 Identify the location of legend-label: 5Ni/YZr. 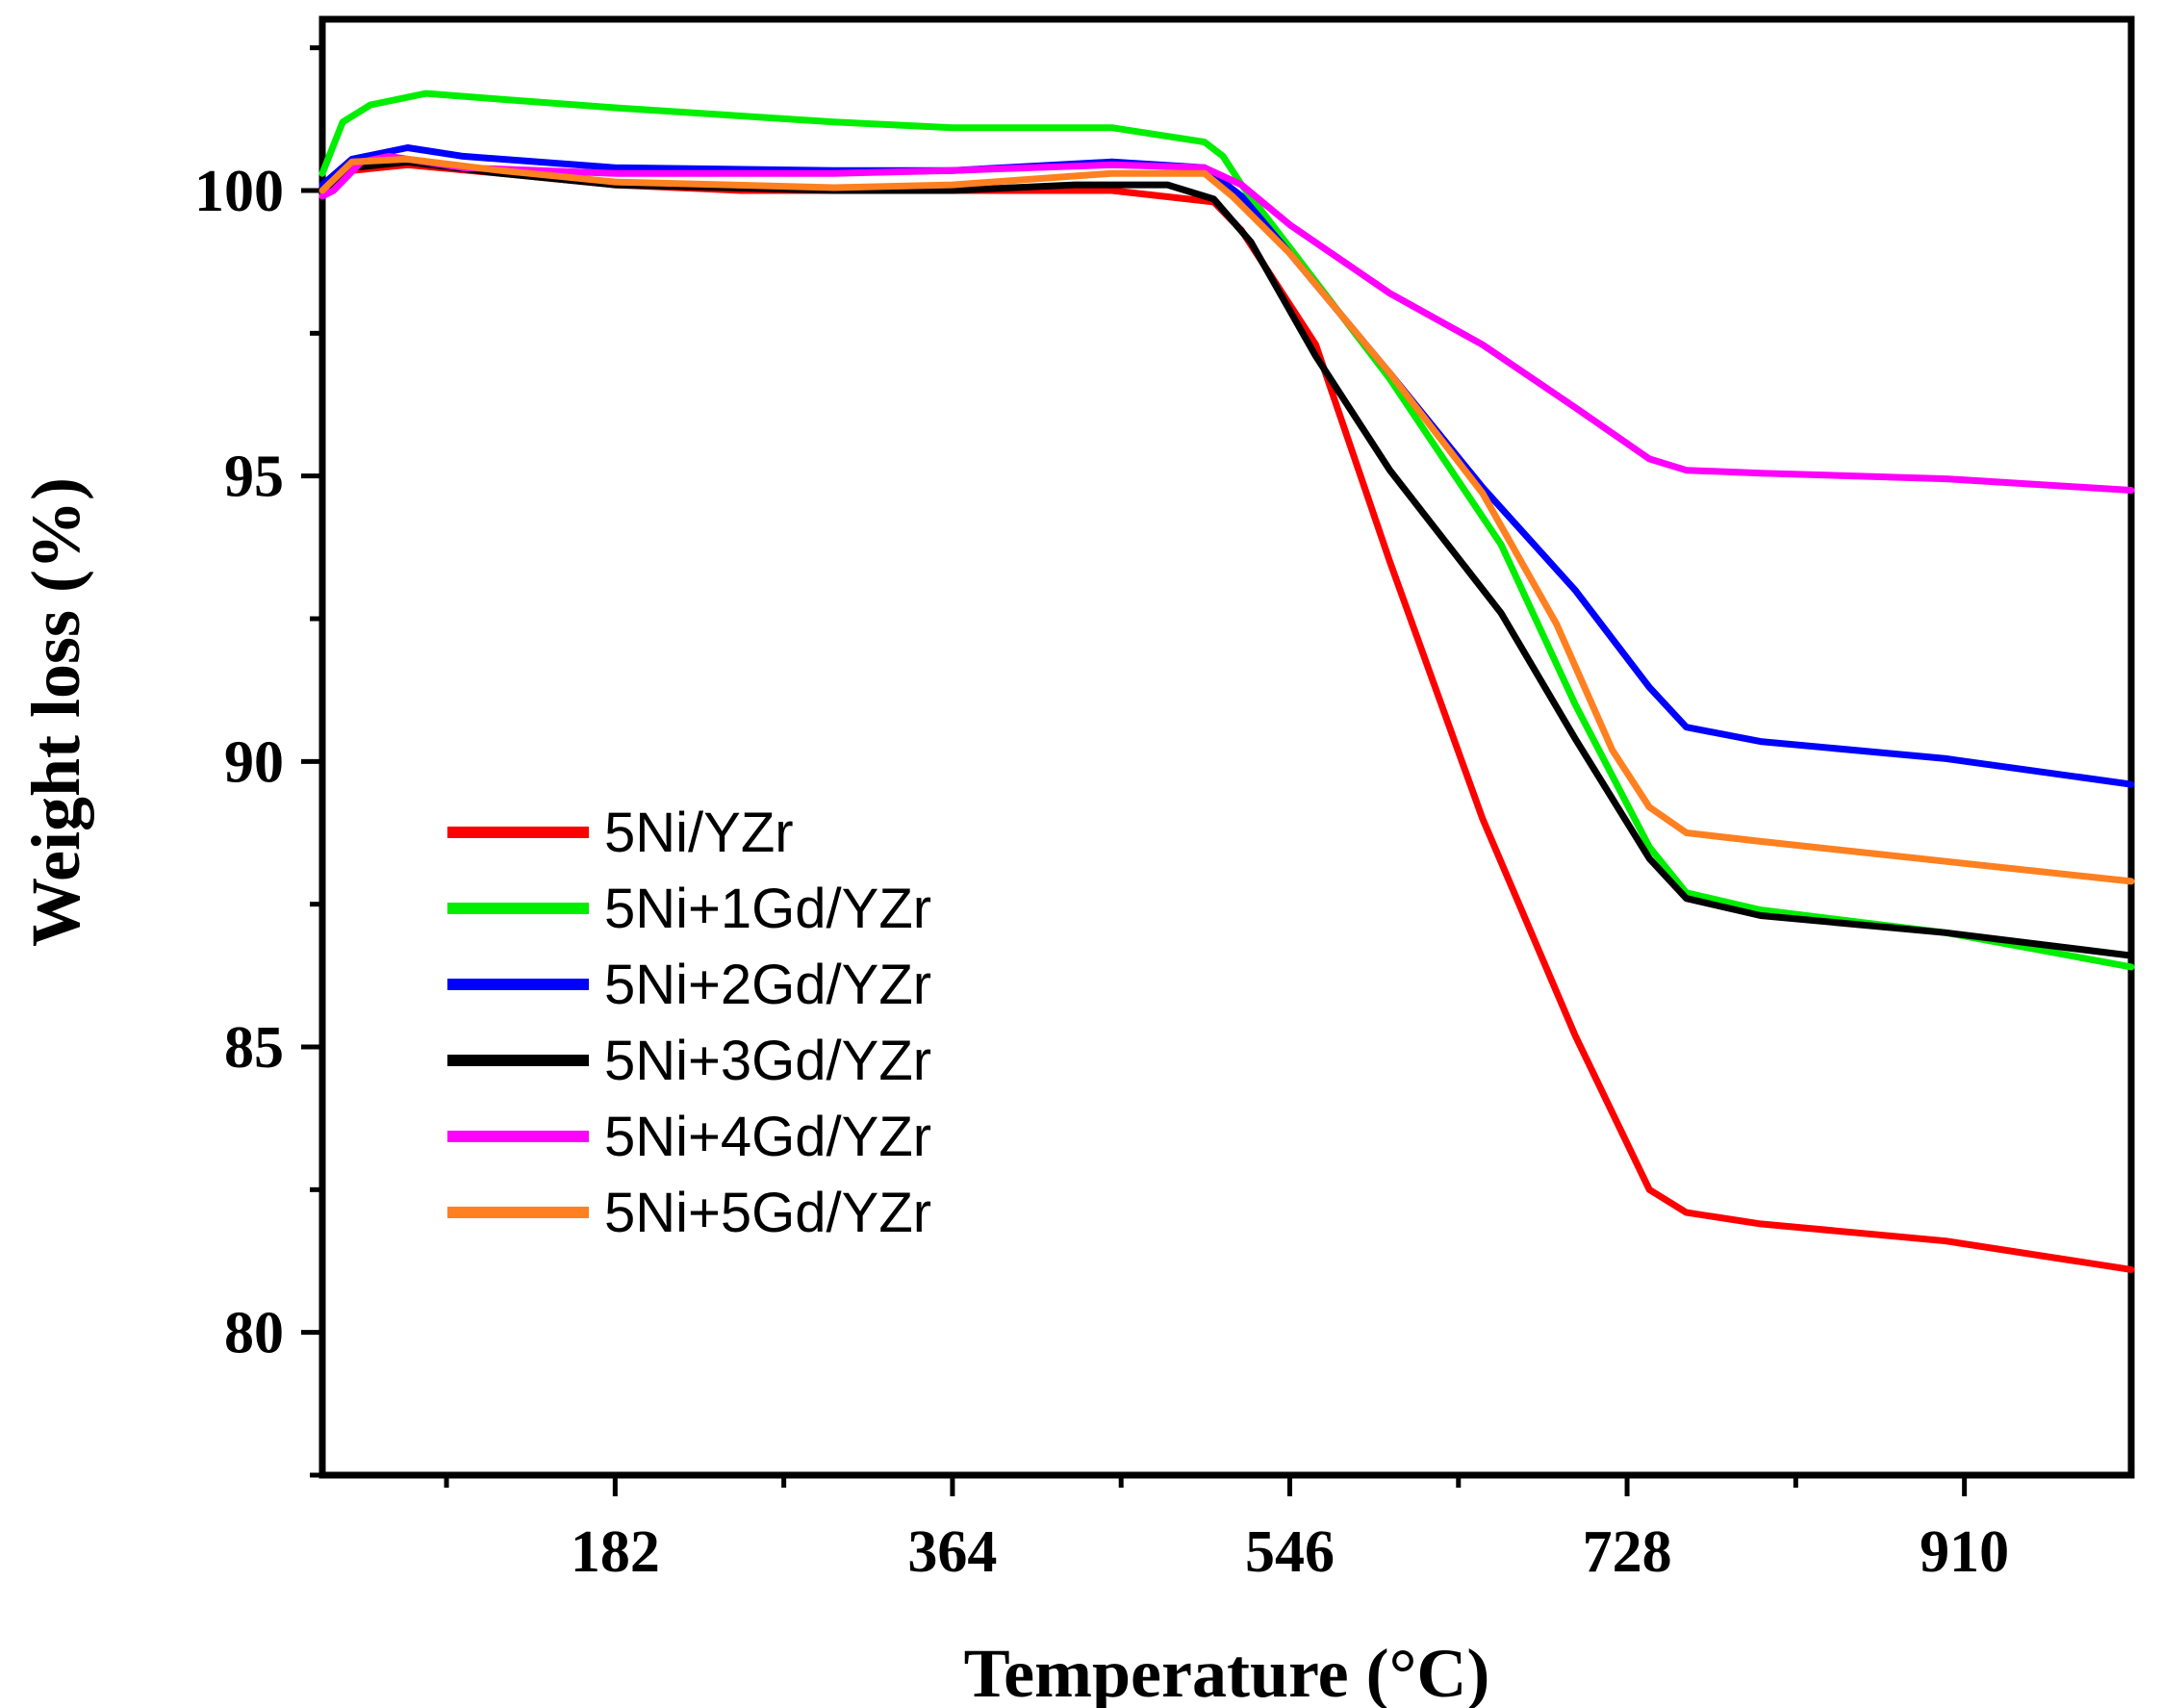
(699, 833).